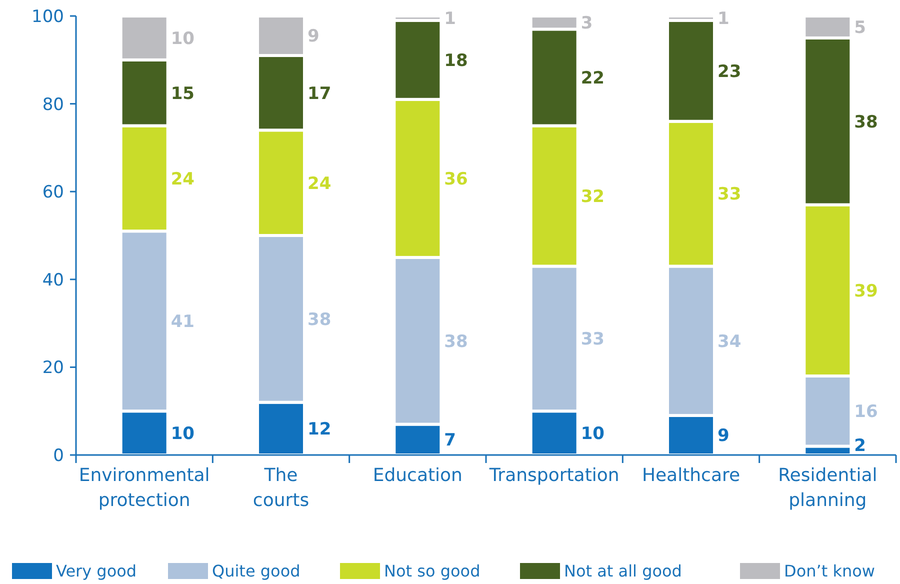 Image resolution: width=900 pixels, height=584 pixels. Describe the element at coordinates (586, 24) in the screenshot. I see `data-label: 3` at that location.